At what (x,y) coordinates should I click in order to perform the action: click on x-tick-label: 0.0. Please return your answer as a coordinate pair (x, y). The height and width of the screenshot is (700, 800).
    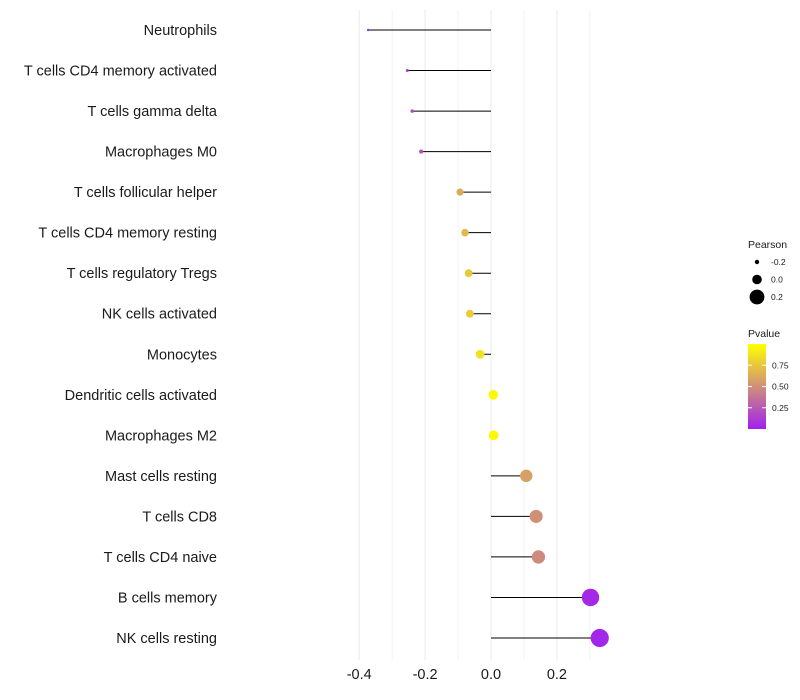
    Looking at the image, I should click on (491, 675).